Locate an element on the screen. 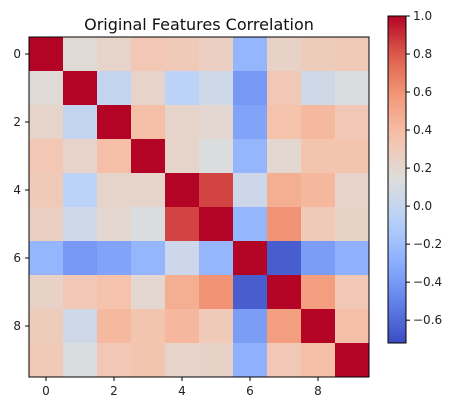 The image size is (460, 410). x-axis: 0 2 4 6 8 is located at coordinates (182, 387).